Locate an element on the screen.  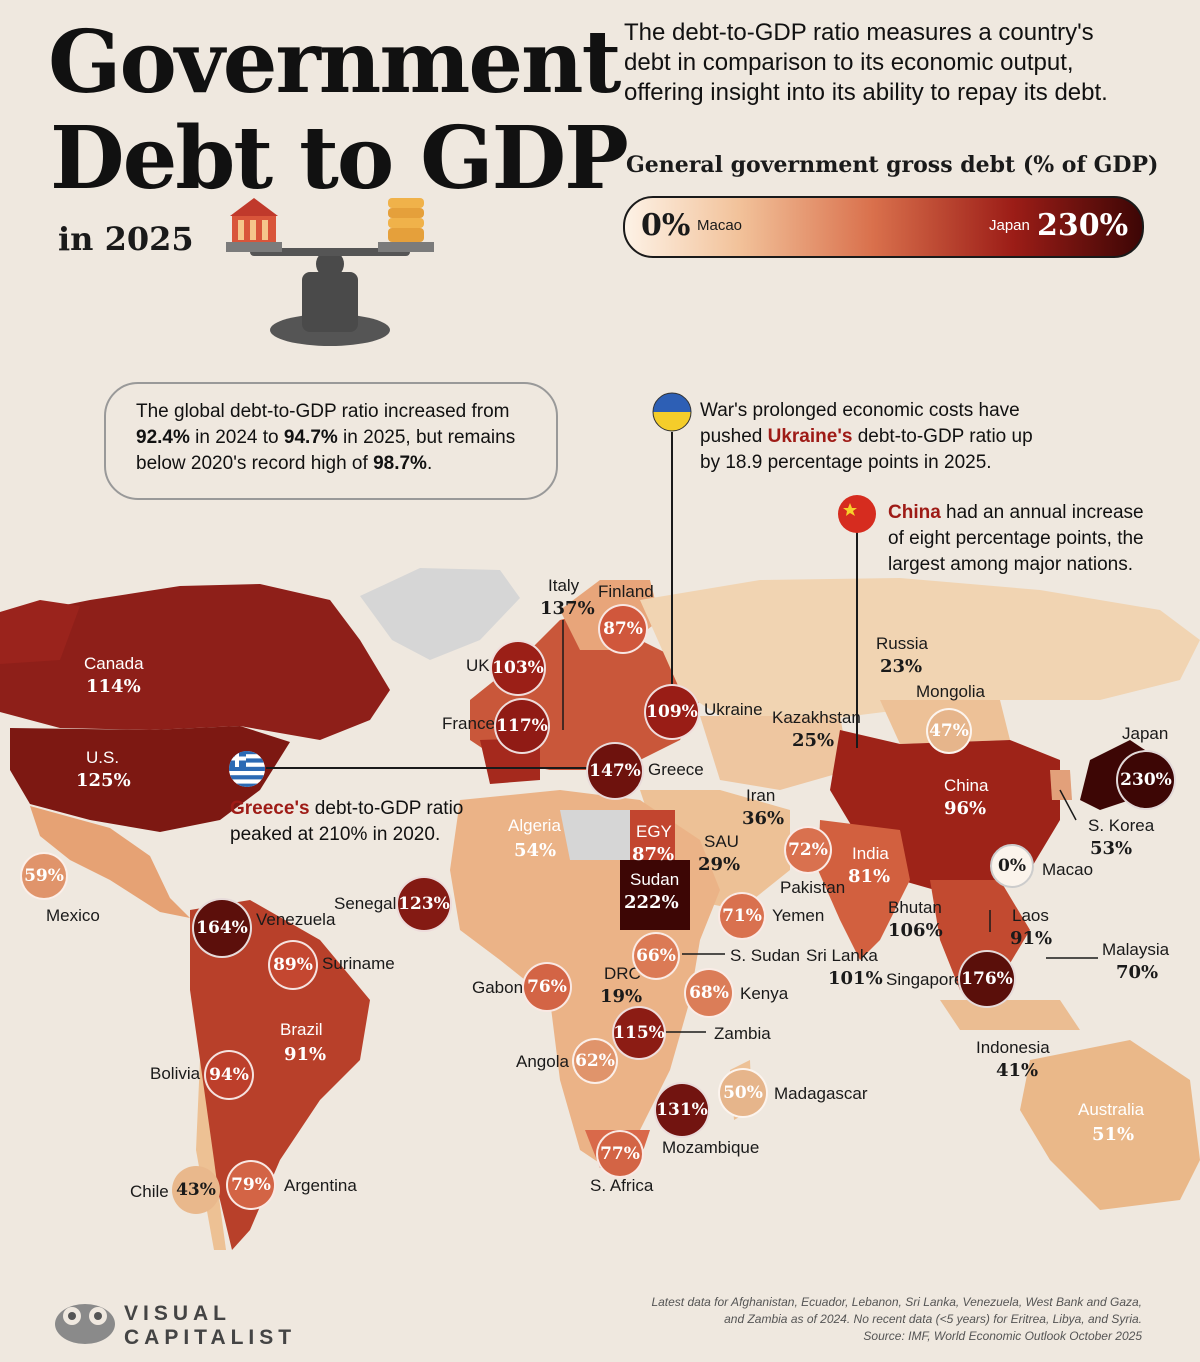
country-value-skorea: 53% is located at coordinates (1111, 848).